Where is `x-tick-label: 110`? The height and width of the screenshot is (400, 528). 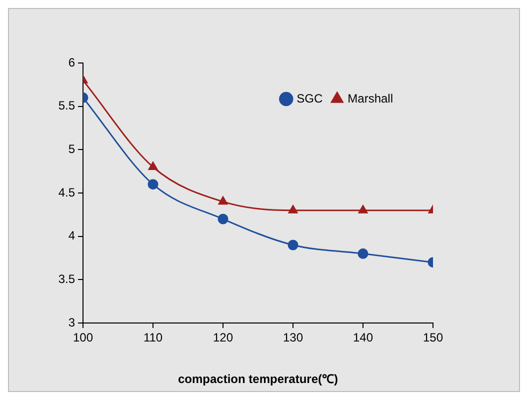 x-tick-label: 110 is located at coordinates (153, 337).